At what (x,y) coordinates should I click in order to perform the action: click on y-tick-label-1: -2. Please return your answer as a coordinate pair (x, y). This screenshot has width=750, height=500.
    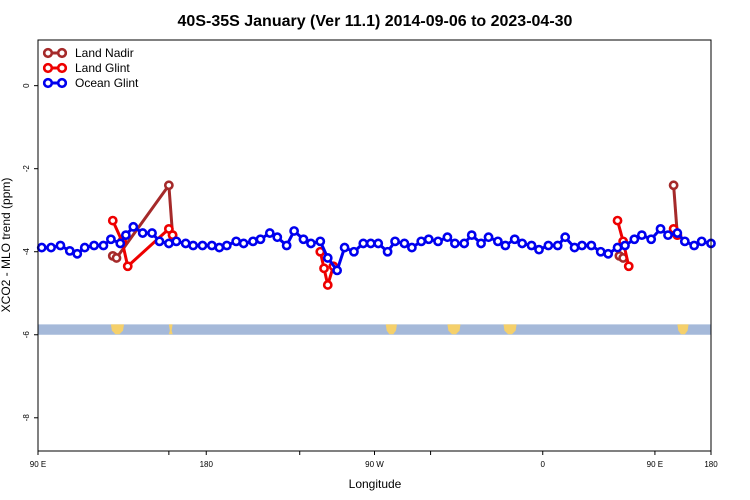
    Looking at the image, I should click on (26, 169).